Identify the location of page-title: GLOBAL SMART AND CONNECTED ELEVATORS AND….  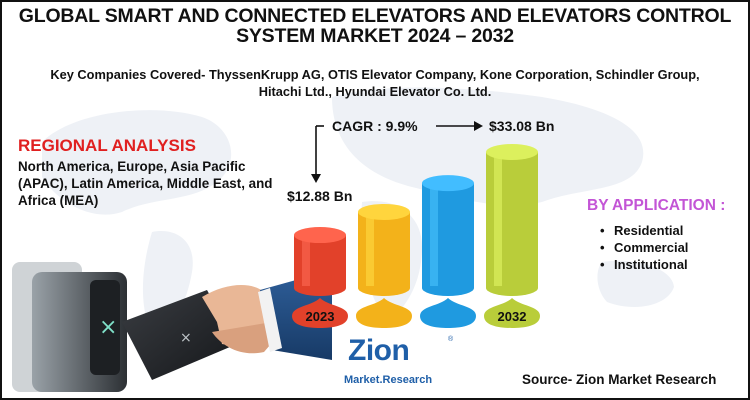
(375, 26).